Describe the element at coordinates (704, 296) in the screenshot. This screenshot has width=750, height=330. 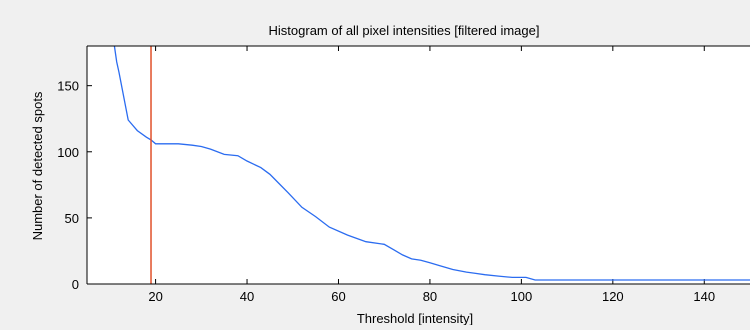
I see `x-tick-label: 140` at that location.